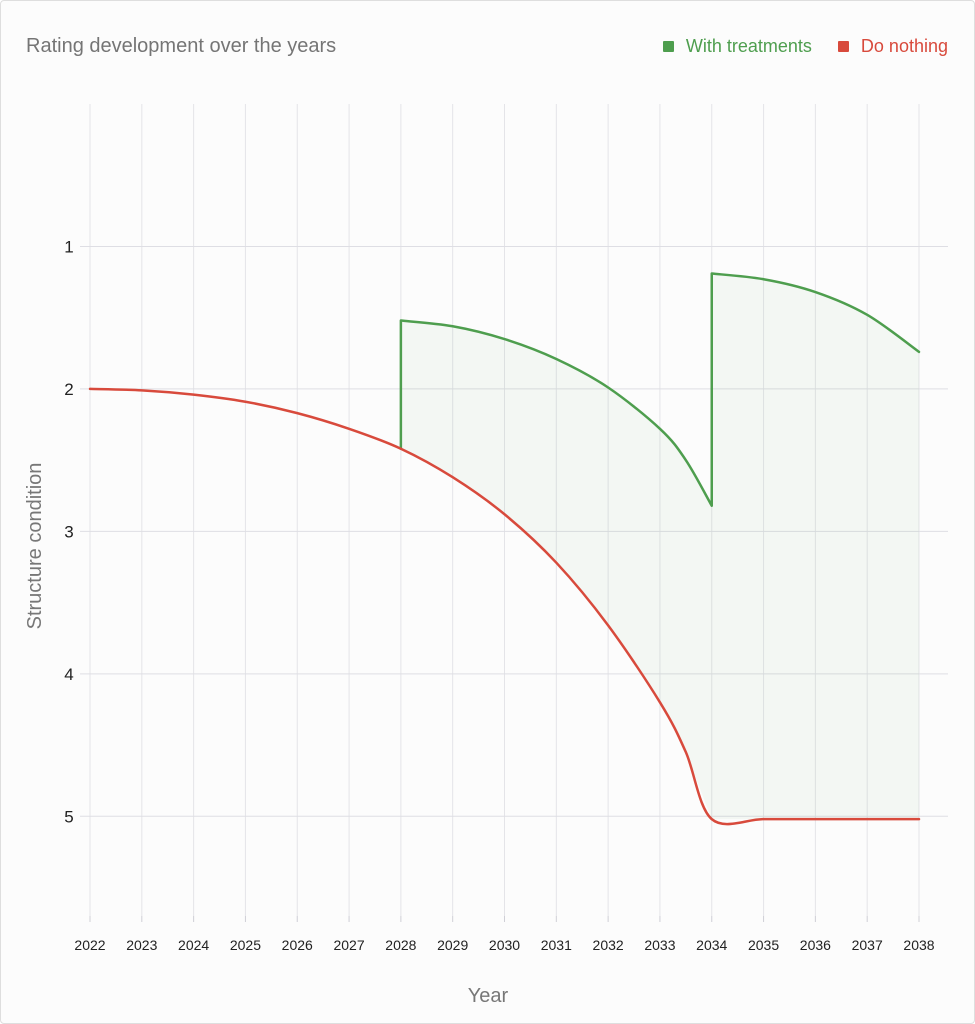  I want to click on legend-label-do-nothing: Do nothing, so click(904, 46).